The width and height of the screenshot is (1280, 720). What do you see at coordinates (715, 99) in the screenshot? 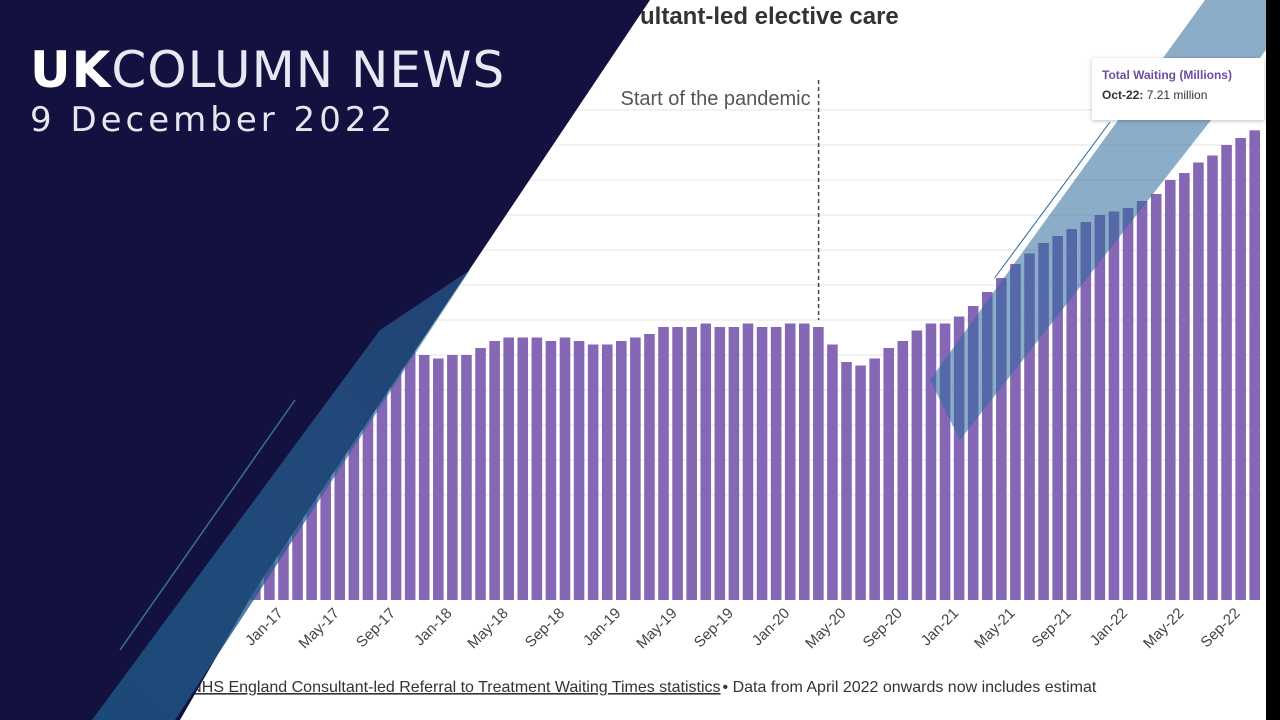
I see `pandemic-annotation: Start of the pandemic` at bounding box center [715, 99].